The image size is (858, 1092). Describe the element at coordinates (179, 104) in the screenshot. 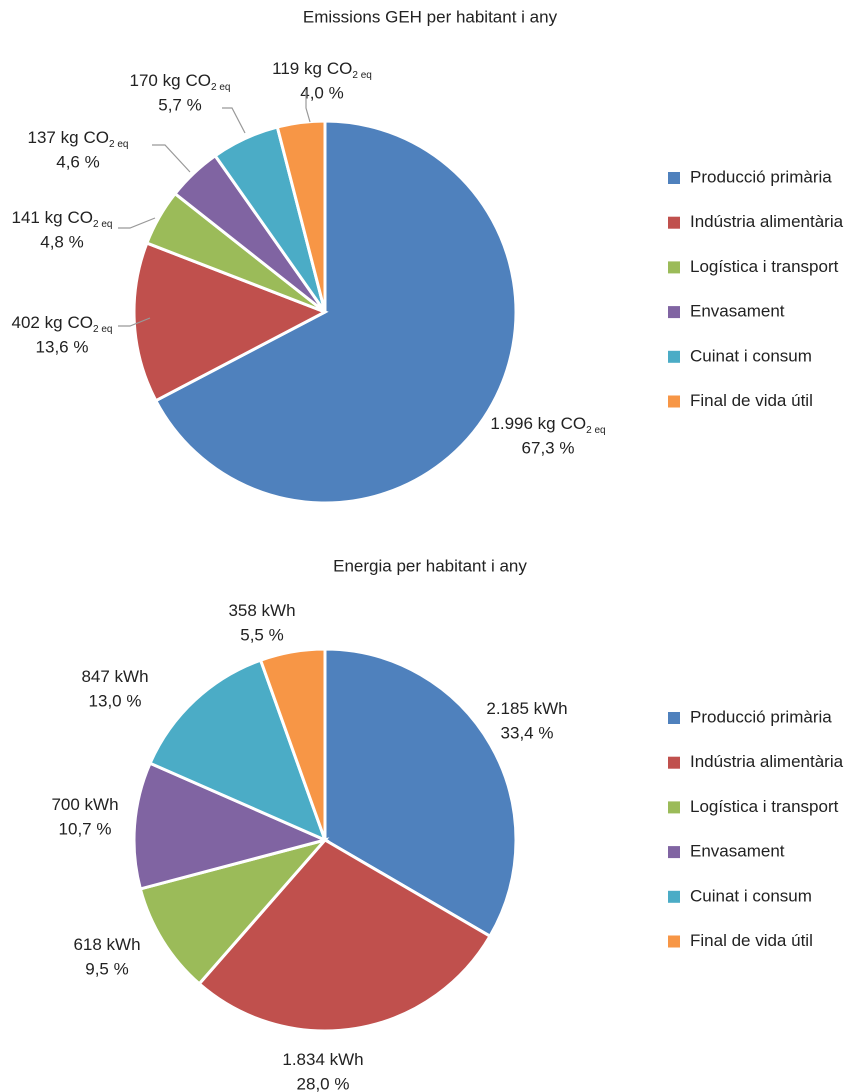

I see `percentage-label: 5,7 %` at that location.